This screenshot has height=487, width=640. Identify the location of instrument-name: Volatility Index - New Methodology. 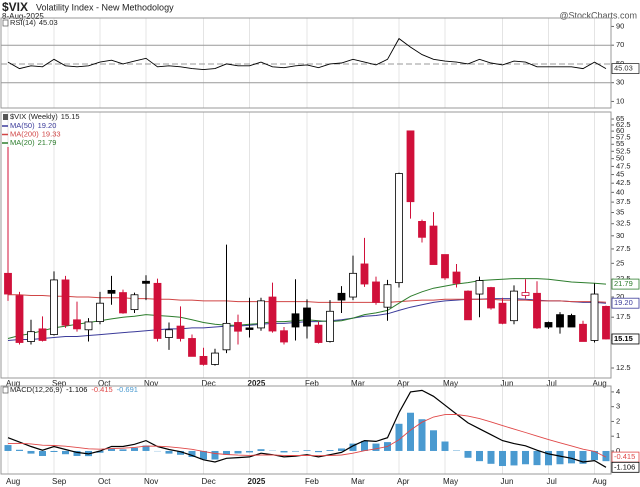
(105, 7).